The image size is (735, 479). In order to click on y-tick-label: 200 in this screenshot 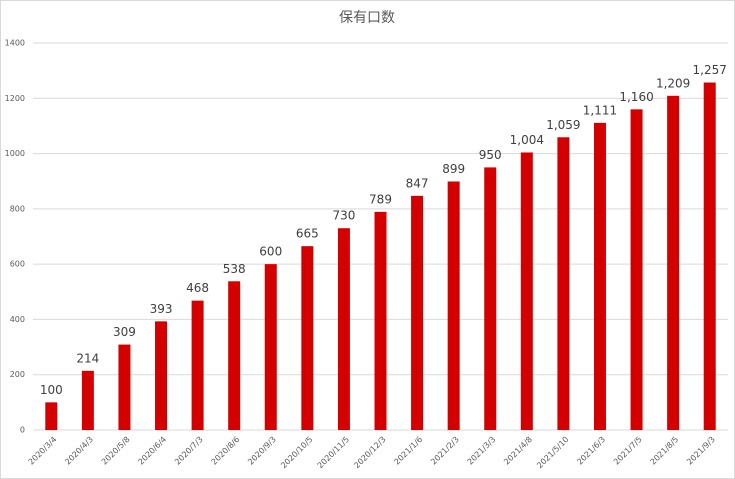, I will do `click(17, 374)`.